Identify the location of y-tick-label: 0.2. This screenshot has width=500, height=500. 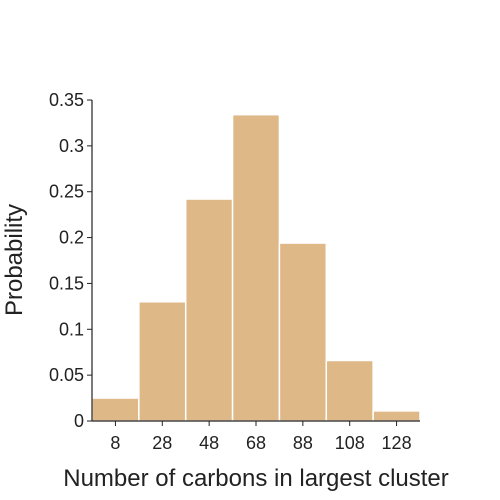
(71, 238).